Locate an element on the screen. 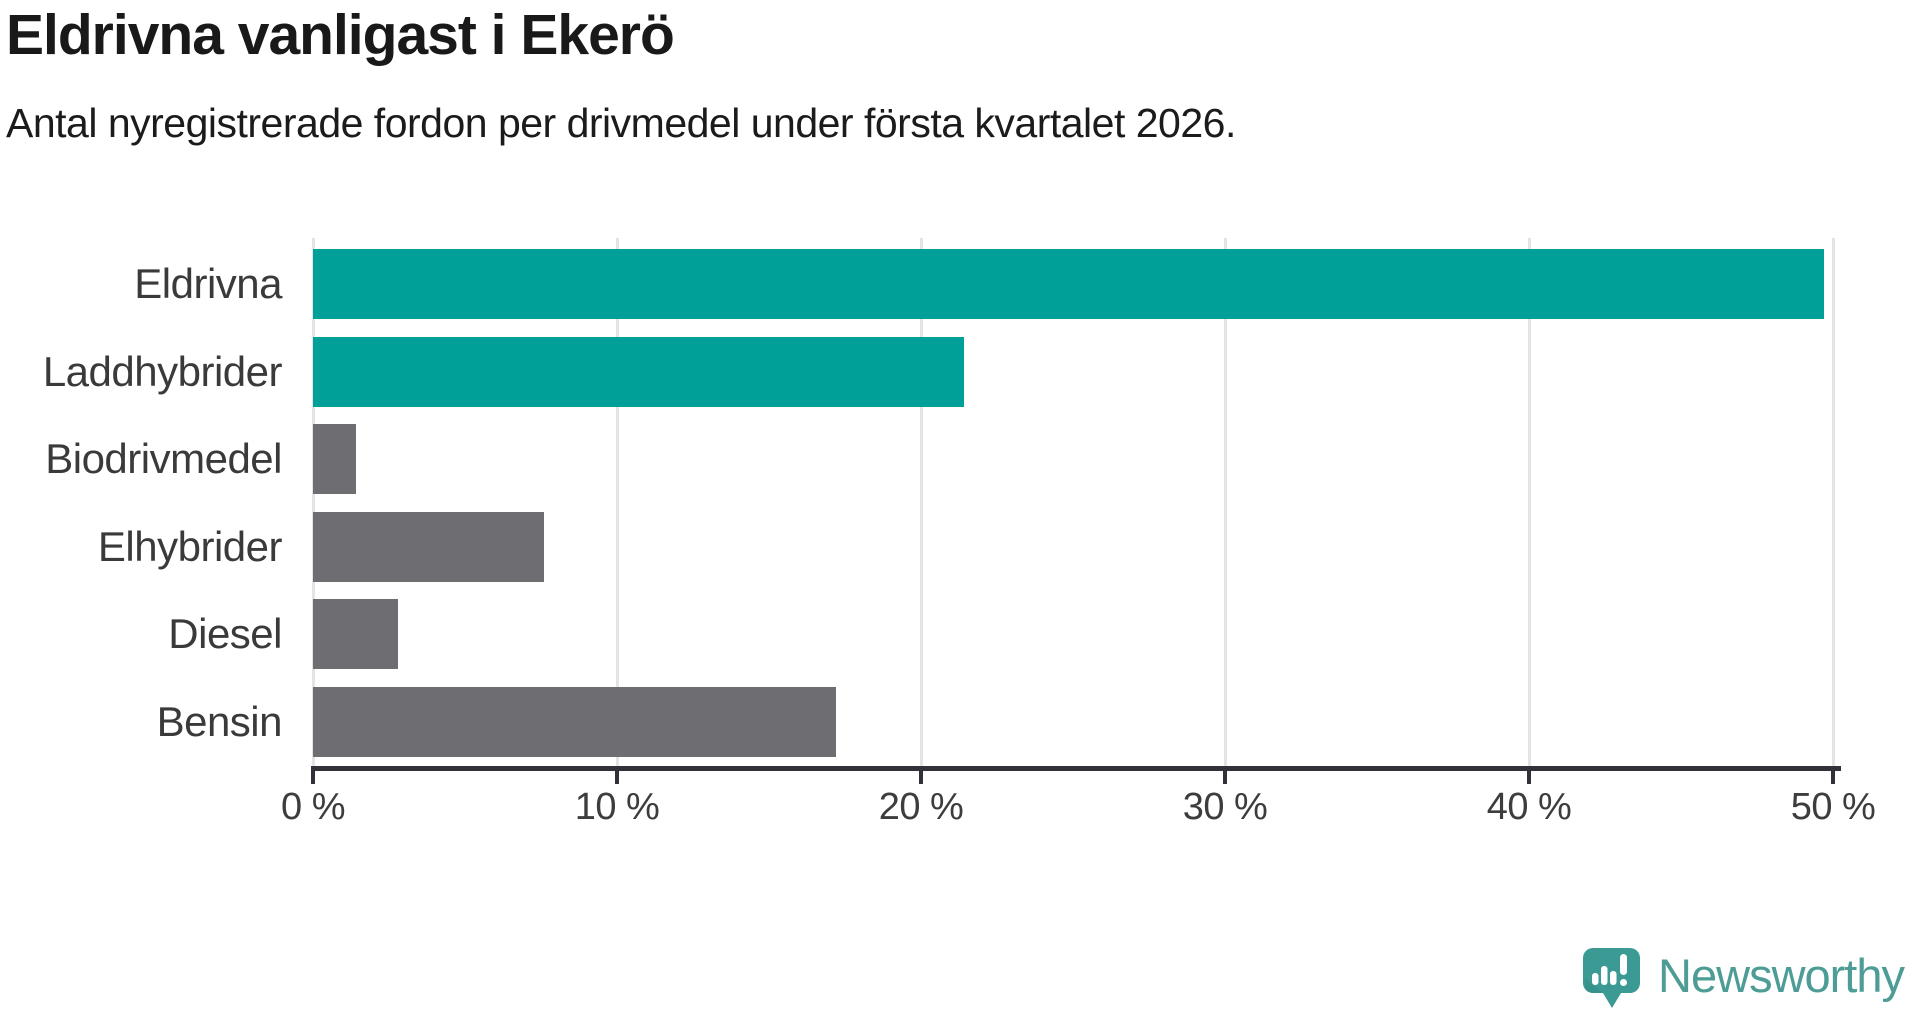  category-label: Biodrivmedel is located at coordinates (163, 458).